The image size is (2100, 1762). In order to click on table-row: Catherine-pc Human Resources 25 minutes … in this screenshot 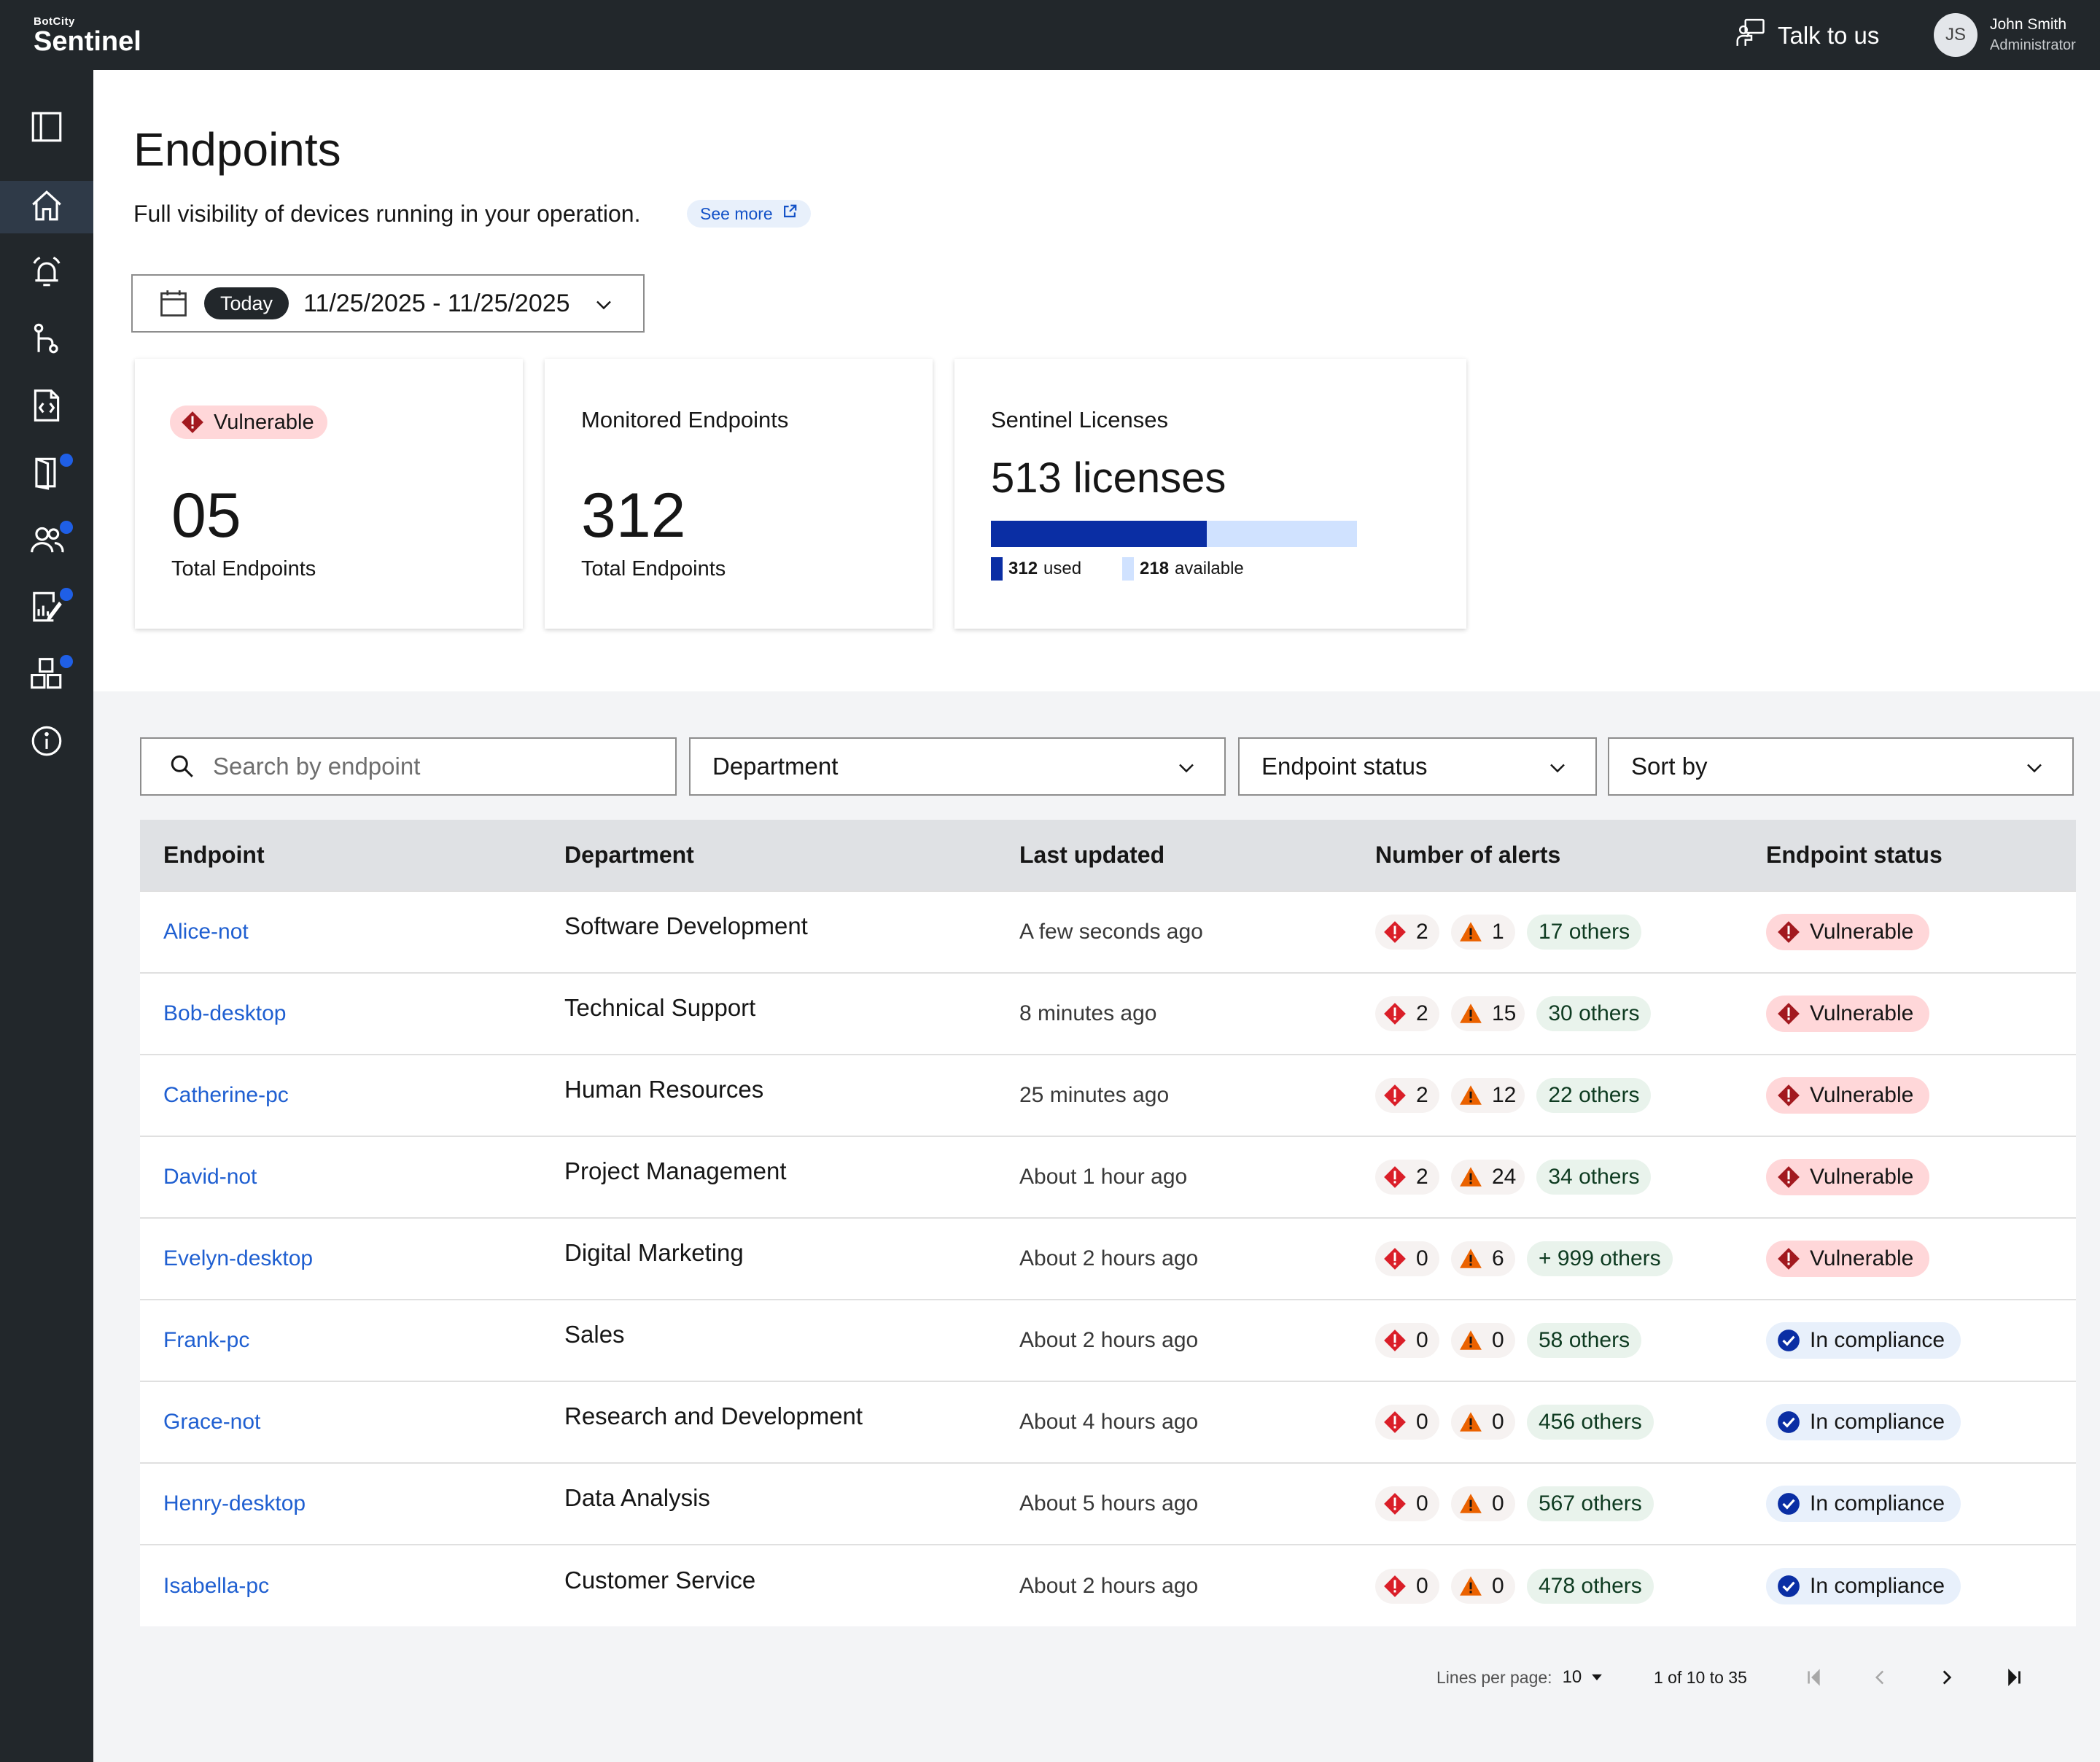, I will do `click(1108, 1095)`.